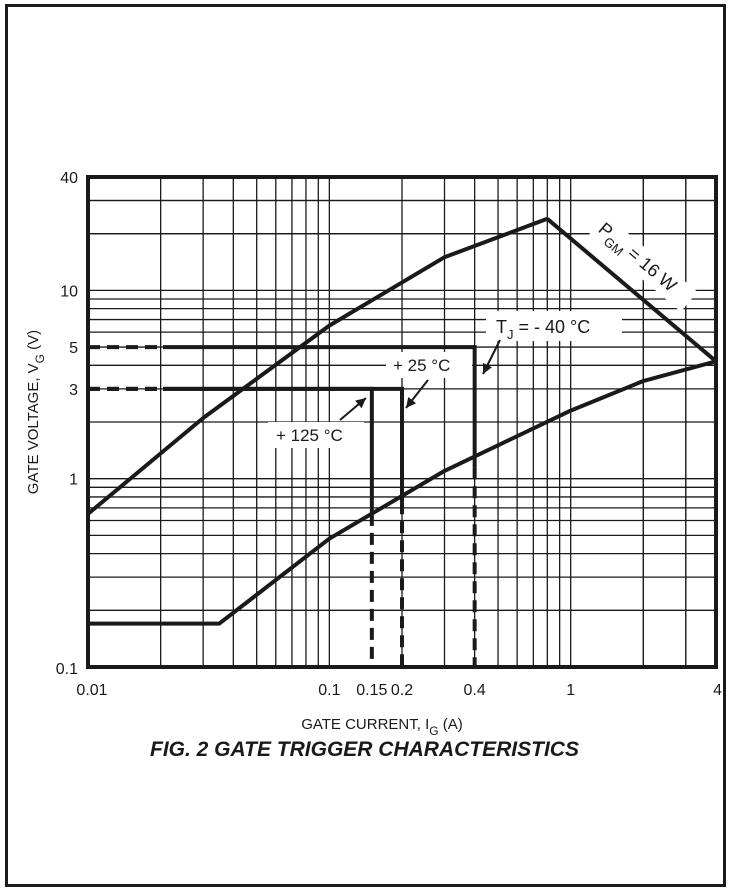  What do you see at coordinates (67, 424) in the screenshot?
I see `y-tick-labels: 0.1 1 3 5 10 40` at bounding box center [67, 424].